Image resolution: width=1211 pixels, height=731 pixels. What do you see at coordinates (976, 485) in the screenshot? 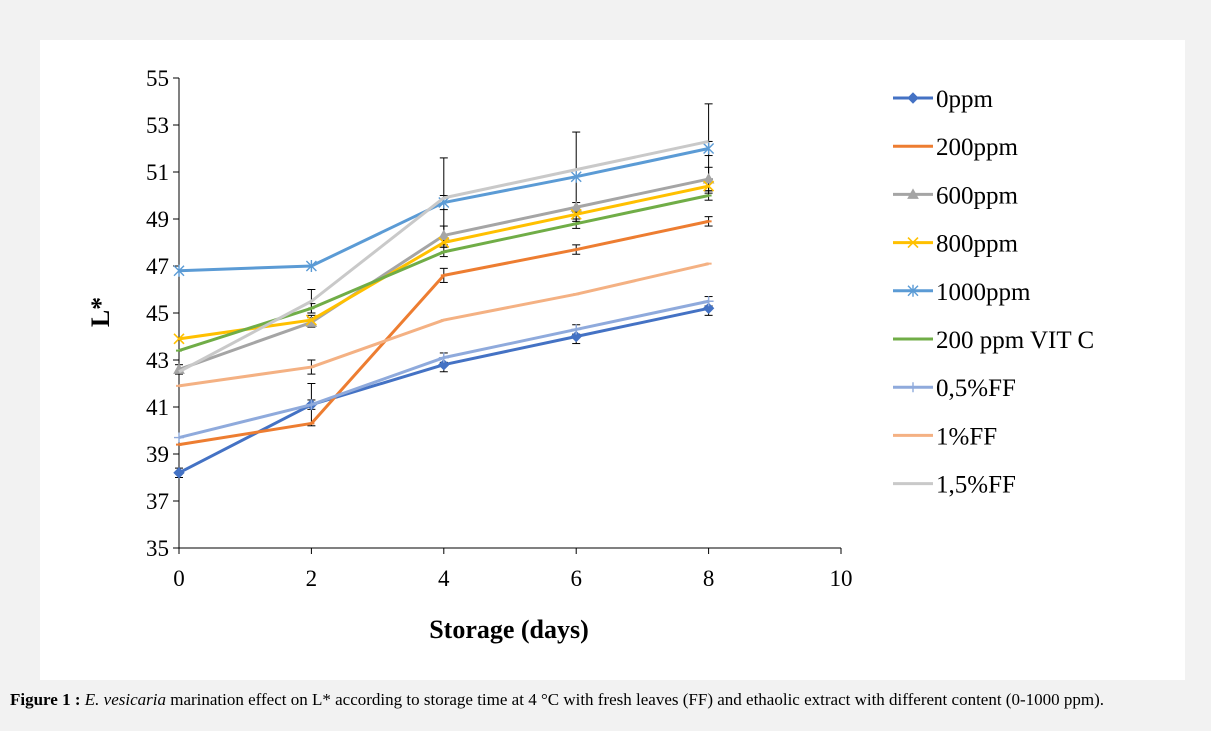
I see `legend-label: 1,5%FF` at bounding box center [976, 485].